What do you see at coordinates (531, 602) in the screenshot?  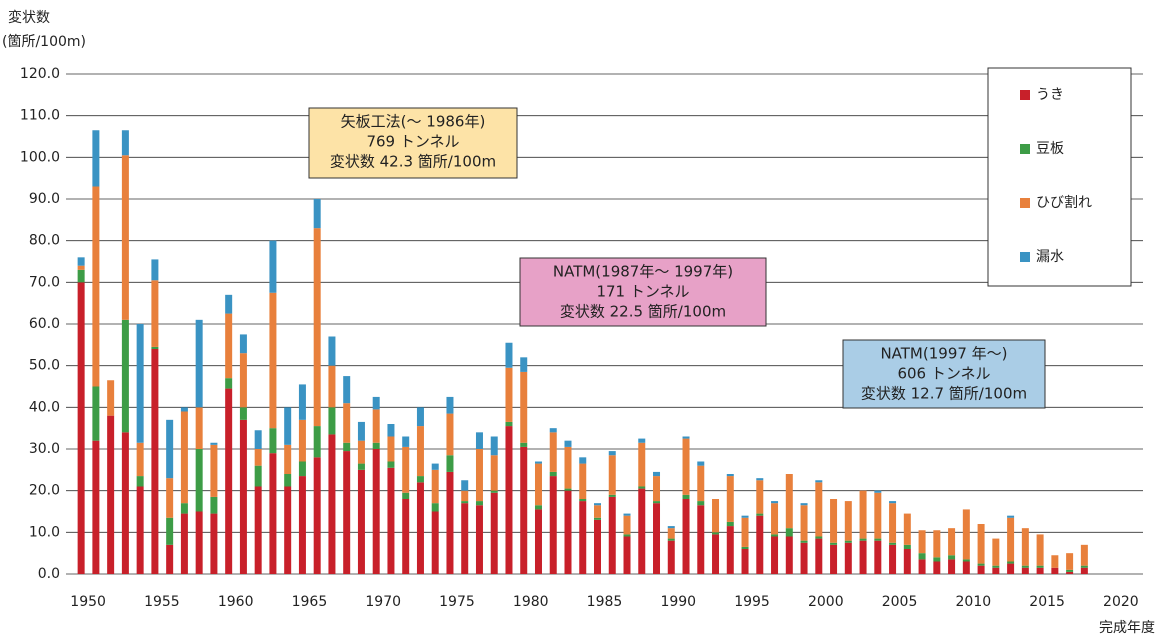 I see `x-tick-label: 1980` at bounding box center [531, 602].